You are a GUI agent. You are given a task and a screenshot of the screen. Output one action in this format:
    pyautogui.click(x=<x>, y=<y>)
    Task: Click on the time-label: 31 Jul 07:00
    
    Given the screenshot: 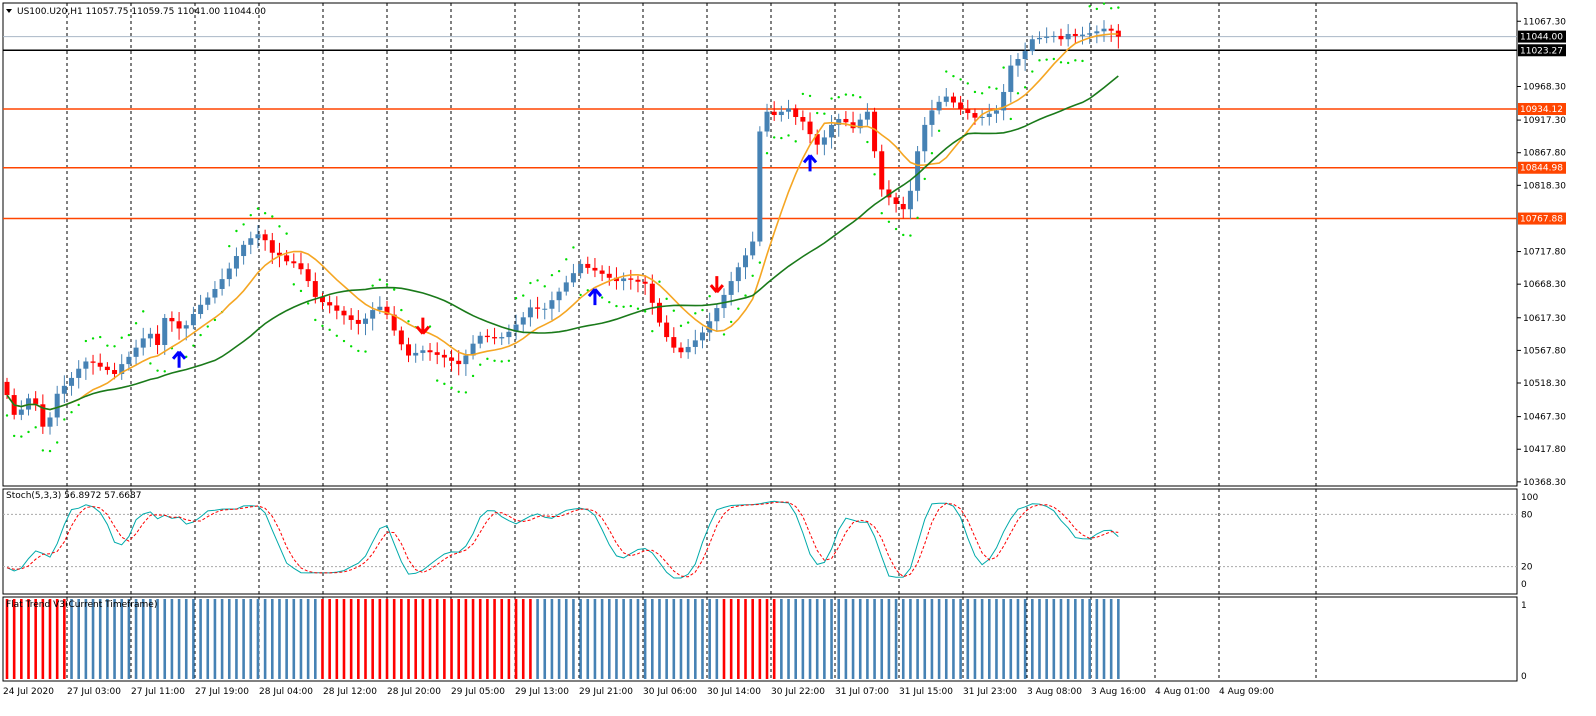 What is the action you would take?
    pyautogui.click(x=862, y=692)
    